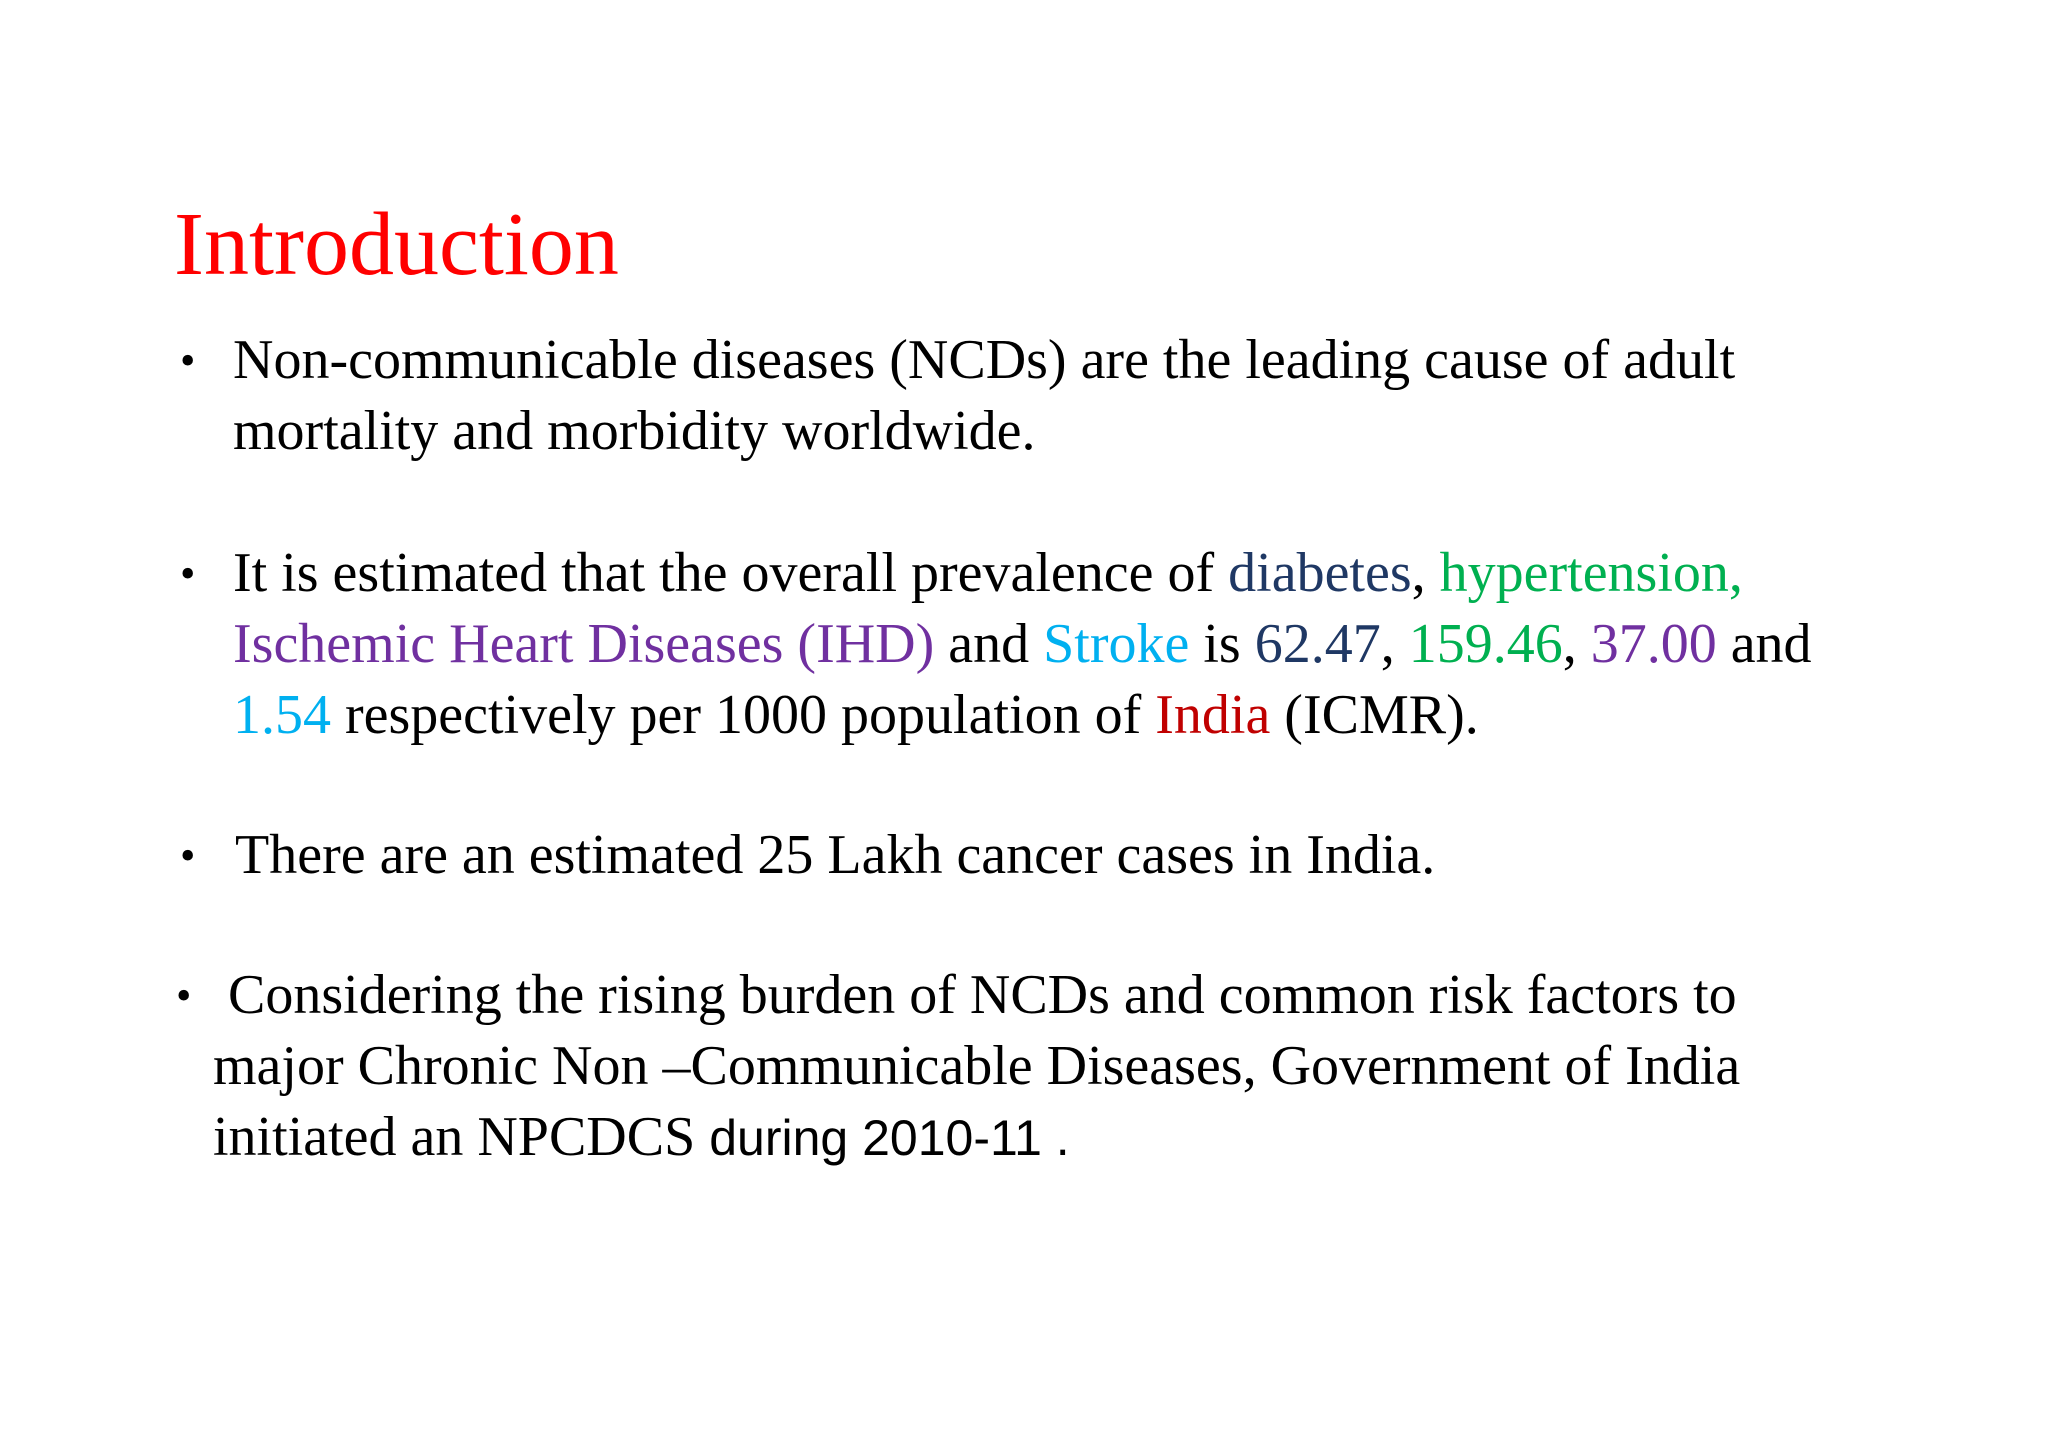 This screenshot has height=1448, width=2048. Describe the element at coordinates (889, 1138) in the screenshot. I see `npcdcs-date-text: during 2010-11 .` at that location.